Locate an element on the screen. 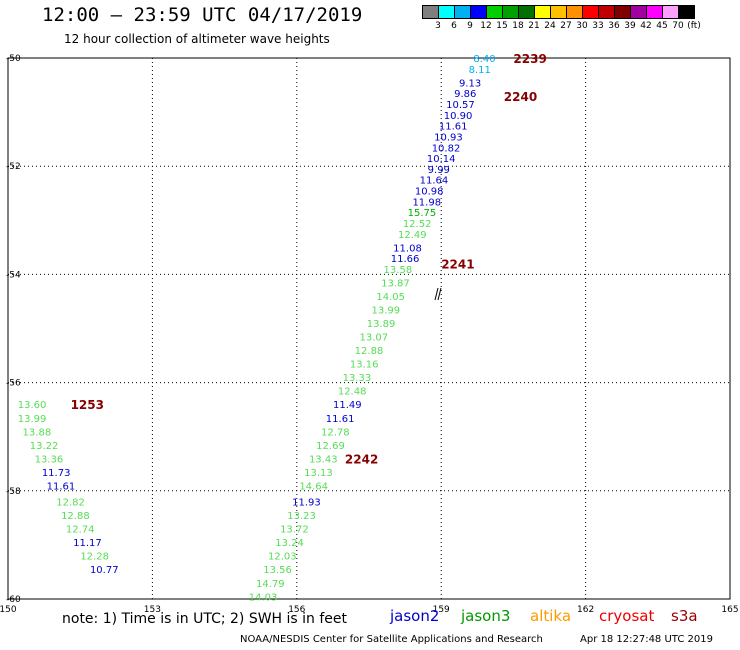  wave-height-label: 12.49 is located at coordinates (412, 235).